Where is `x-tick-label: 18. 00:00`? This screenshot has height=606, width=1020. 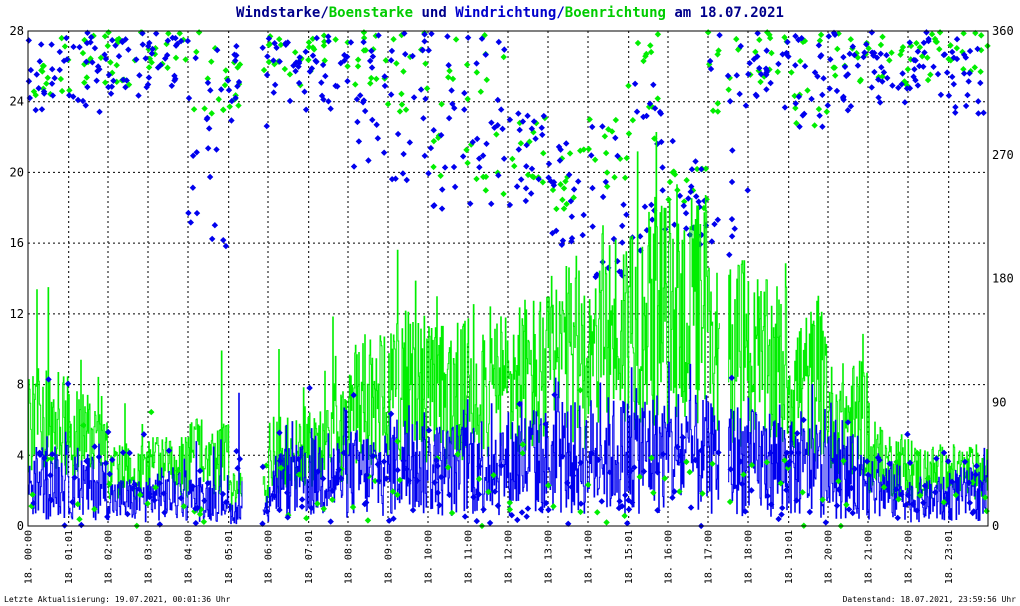
x-tick-label: 18. 00:00 is located at coordinates (29, 557).